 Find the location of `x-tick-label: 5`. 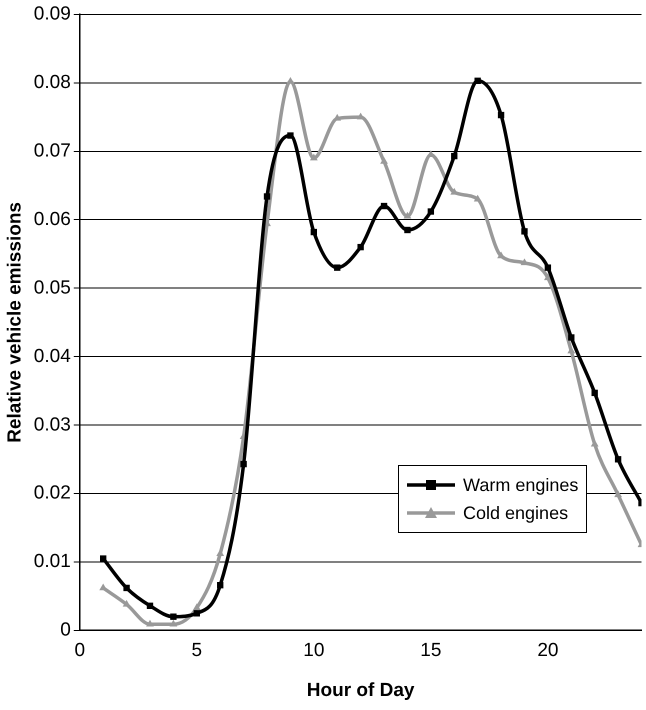

x-tick-label: 5 is located at coordinates (197, 651).